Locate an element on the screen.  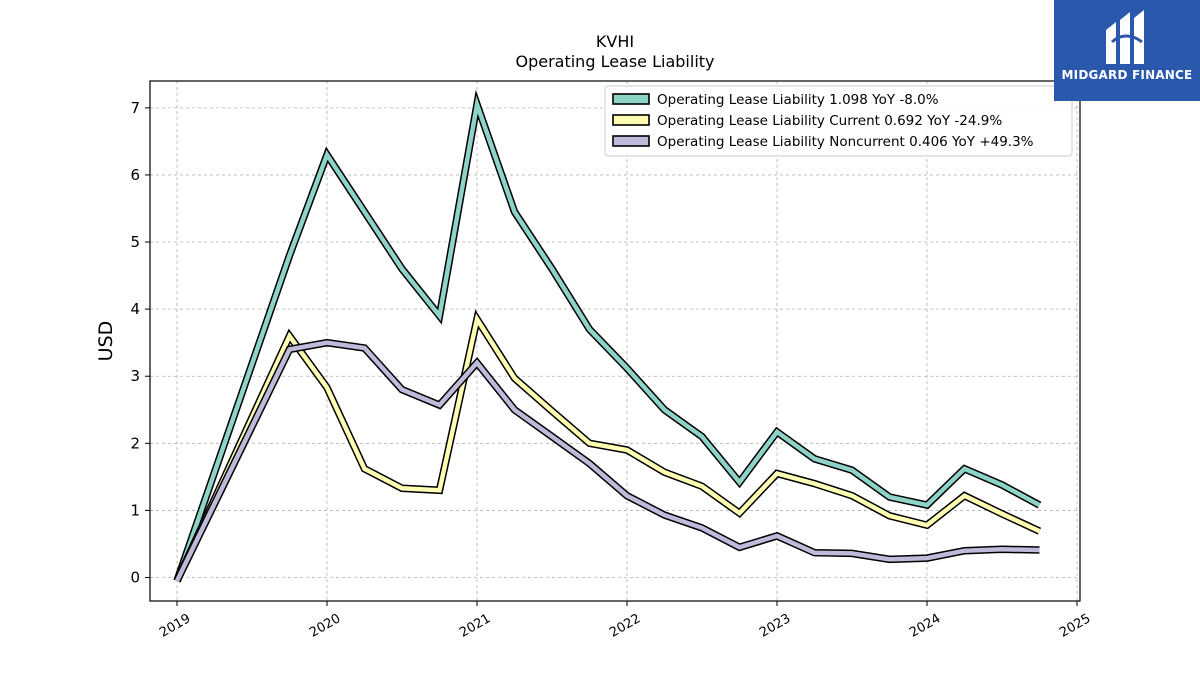
y-tick-label-3: 3 is located at coordinates (135, 376).